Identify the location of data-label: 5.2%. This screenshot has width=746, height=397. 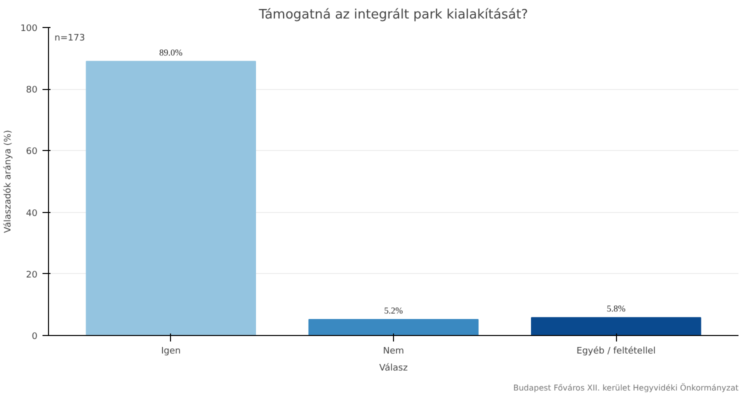
(394, 310).